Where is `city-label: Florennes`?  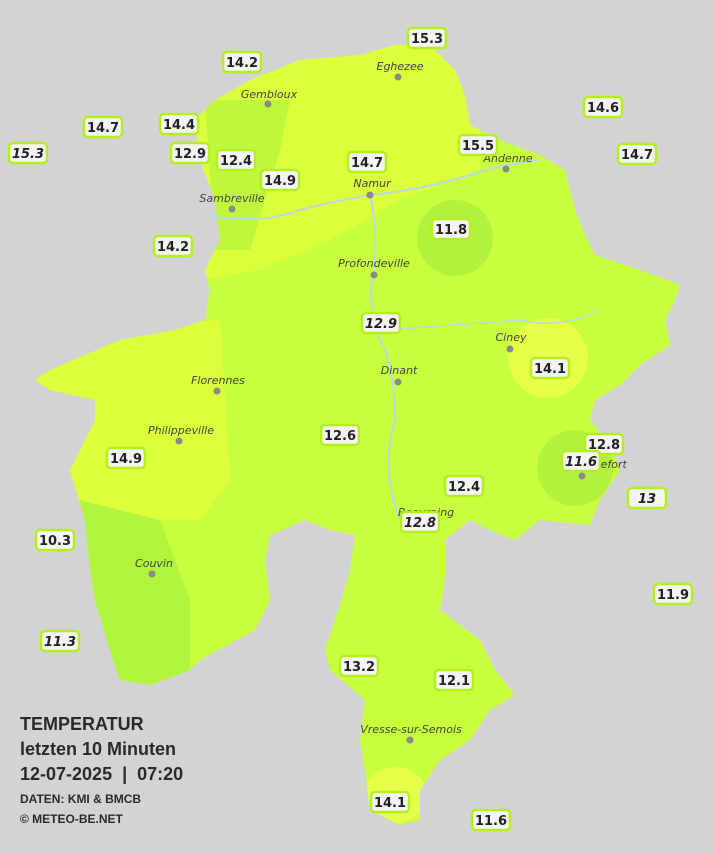 city-label: Florennes is located at coordinates (218, 380).